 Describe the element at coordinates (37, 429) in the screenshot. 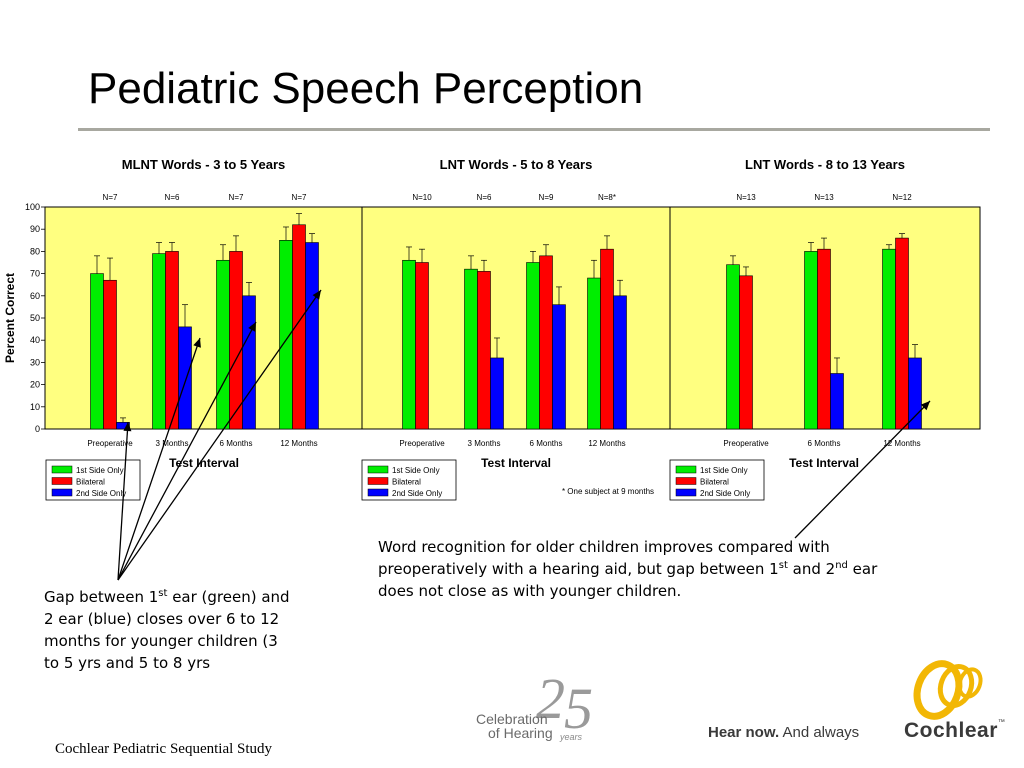

I see `y-tick-label: 0` at that location.